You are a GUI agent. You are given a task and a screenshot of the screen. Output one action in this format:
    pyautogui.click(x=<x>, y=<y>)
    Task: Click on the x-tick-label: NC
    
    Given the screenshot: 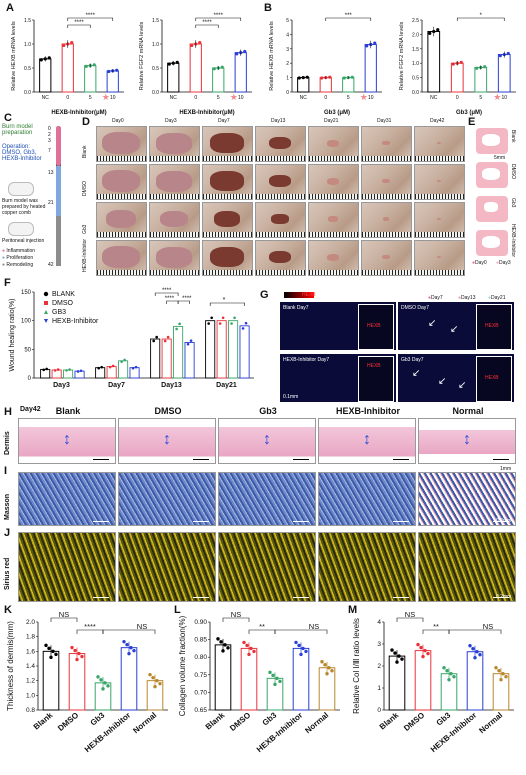 What is the action you would take?
    pyautogui.click(x=434, y=98)
    